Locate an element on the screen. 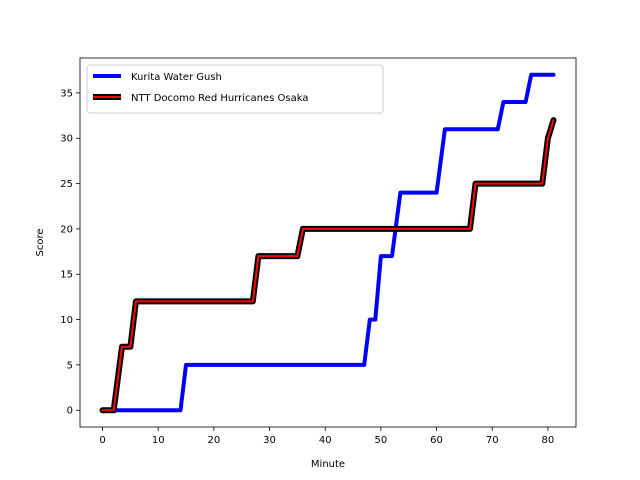 This screenshot has width=640, height=480. legend-label-kurita: Kurita Water Gush is located at coordinates (176, 77).